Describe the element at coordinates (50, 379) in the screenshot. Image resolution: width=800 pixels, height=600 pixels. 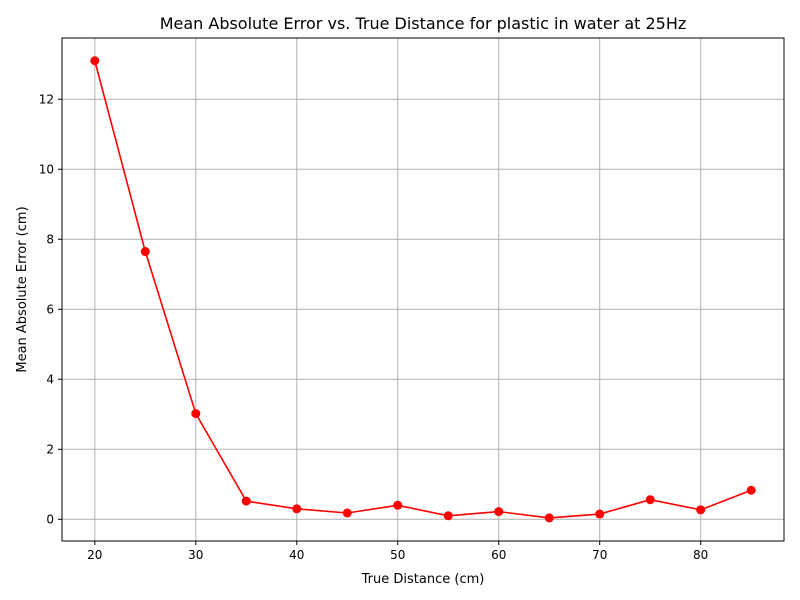
I see `y-tick-label: 4` at that location.